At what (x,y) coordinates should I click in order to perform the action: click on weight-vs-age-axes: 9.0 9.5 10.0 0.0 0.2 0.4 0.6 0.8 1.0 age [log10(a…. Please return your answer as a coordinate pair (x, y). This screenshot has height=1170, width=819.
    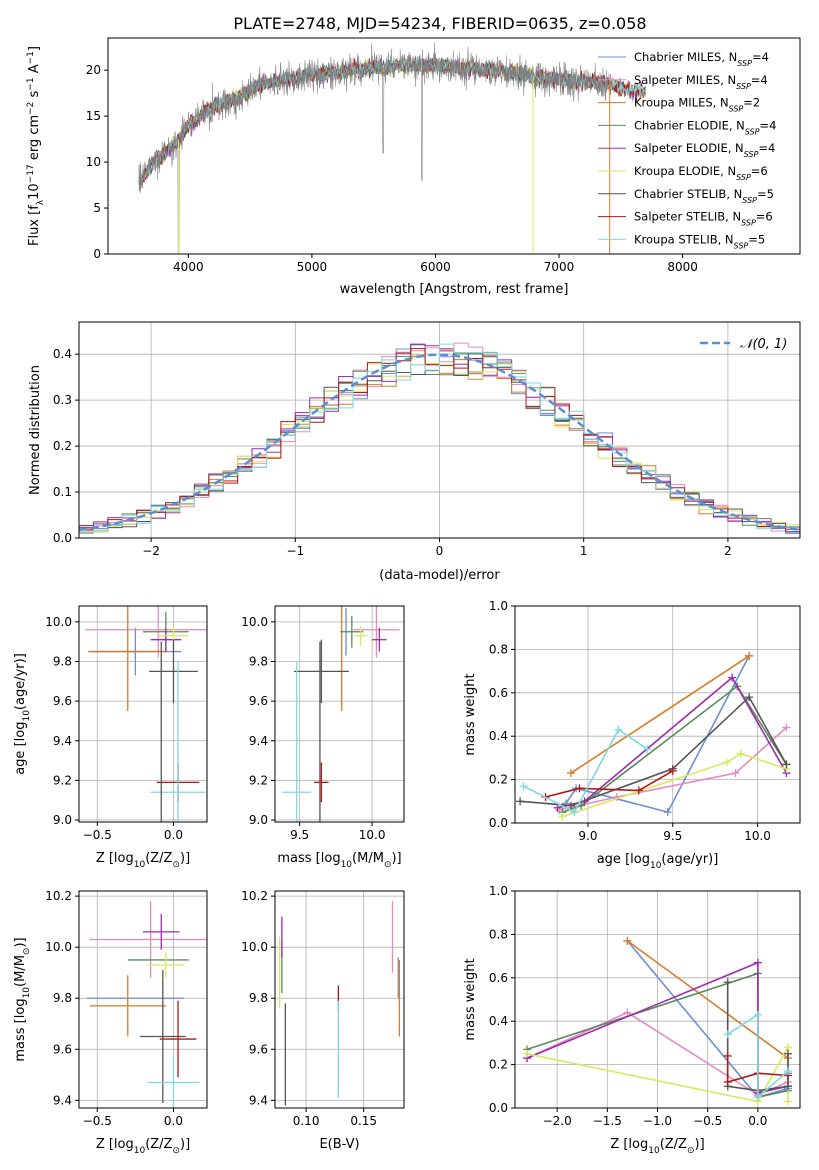
    Looking at the image, I should click on (632, 735).